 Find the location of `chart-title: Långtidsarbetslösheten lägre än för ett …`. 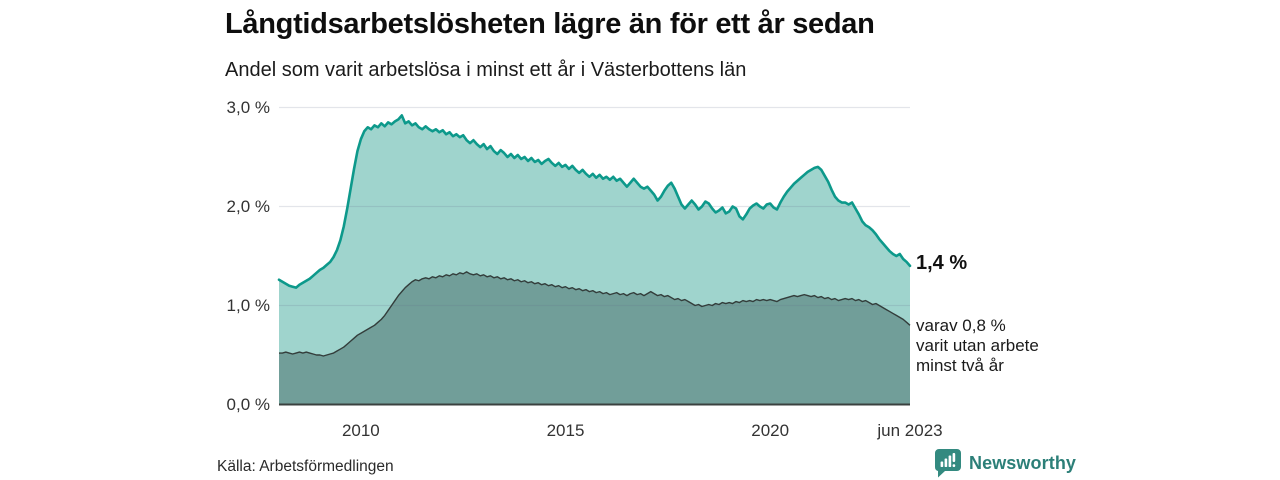

chart-title: Långtidsarbetslösheten lägre än för ett … is located at coordinates (550, 24).